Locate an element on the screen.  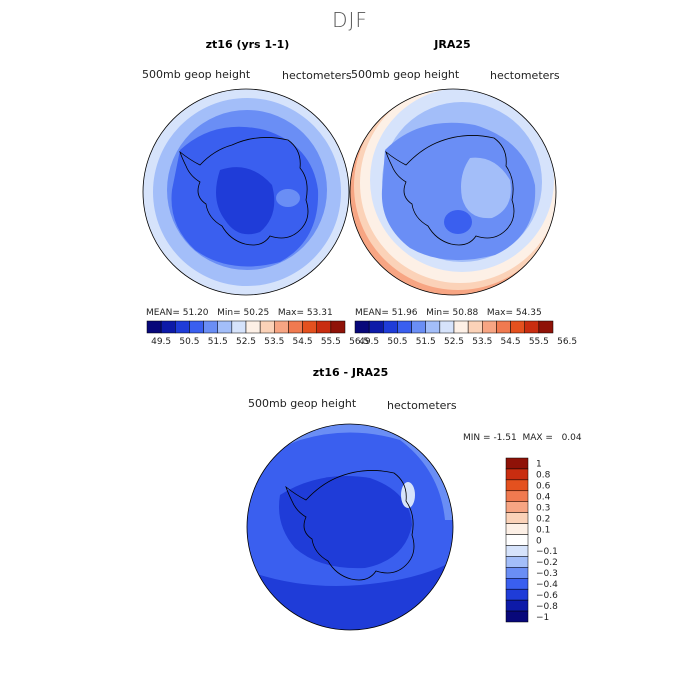
map-2-boundary is located at coordinates (453, 192).